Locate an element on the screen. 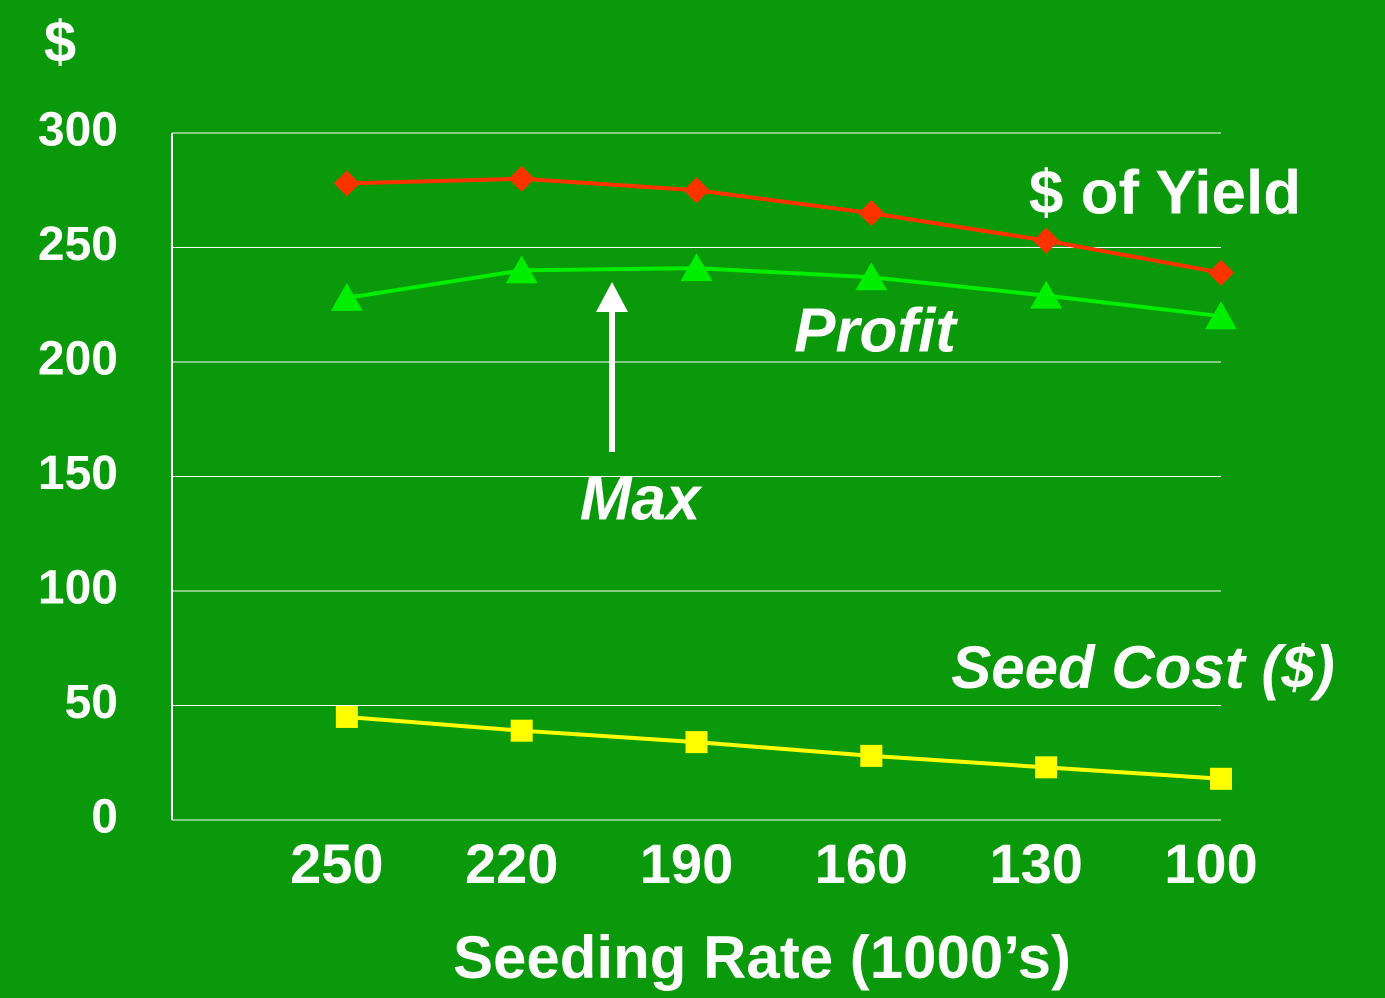 The height and width of the screenshot is (998, 1385). y-tick-label: 150 is located at coordinates (78, 473).